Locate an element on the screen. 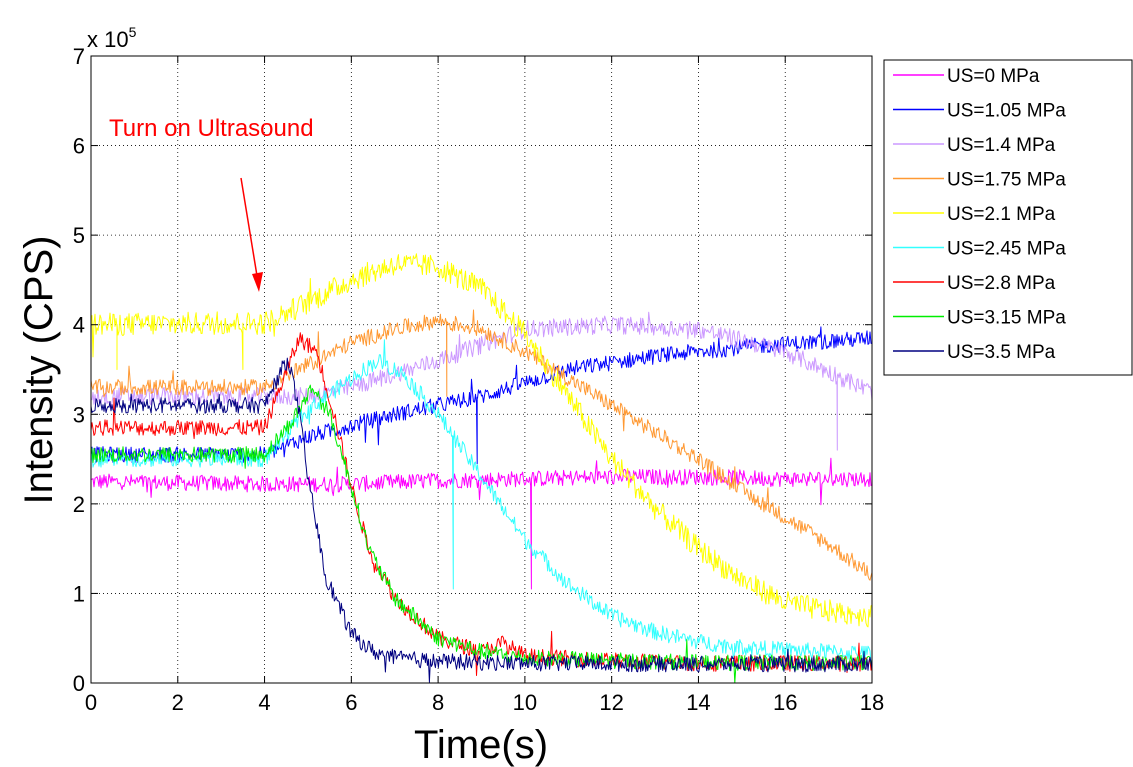 The height and width of the screenshot is (767, 1133). x-tick-label: 16 is located at coordinates (785, 702).